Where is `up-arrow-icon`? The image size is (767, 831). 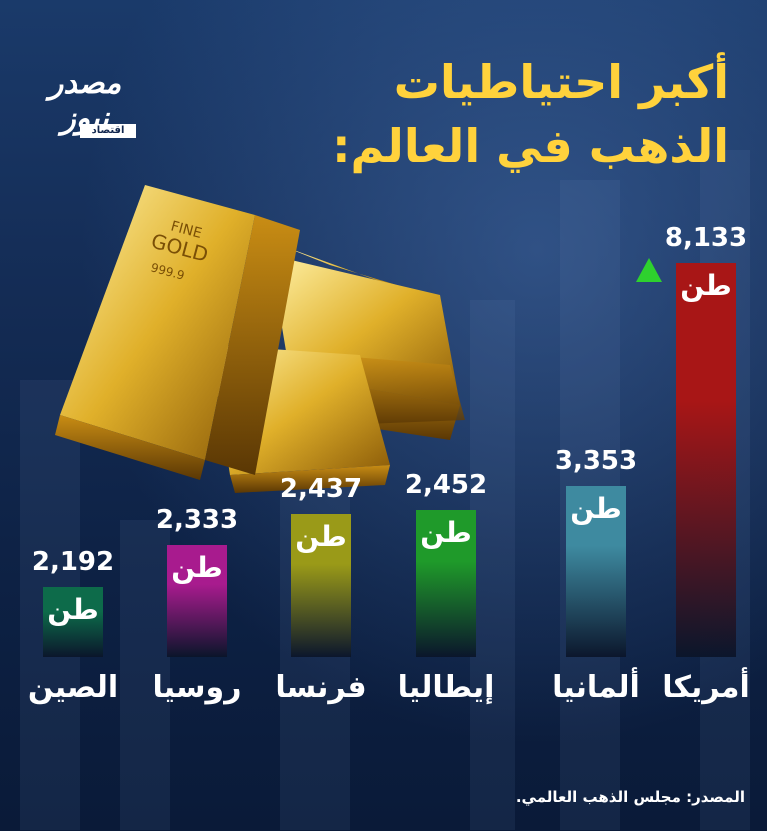 up-arrow-icon is located at coordinates (649, 270).